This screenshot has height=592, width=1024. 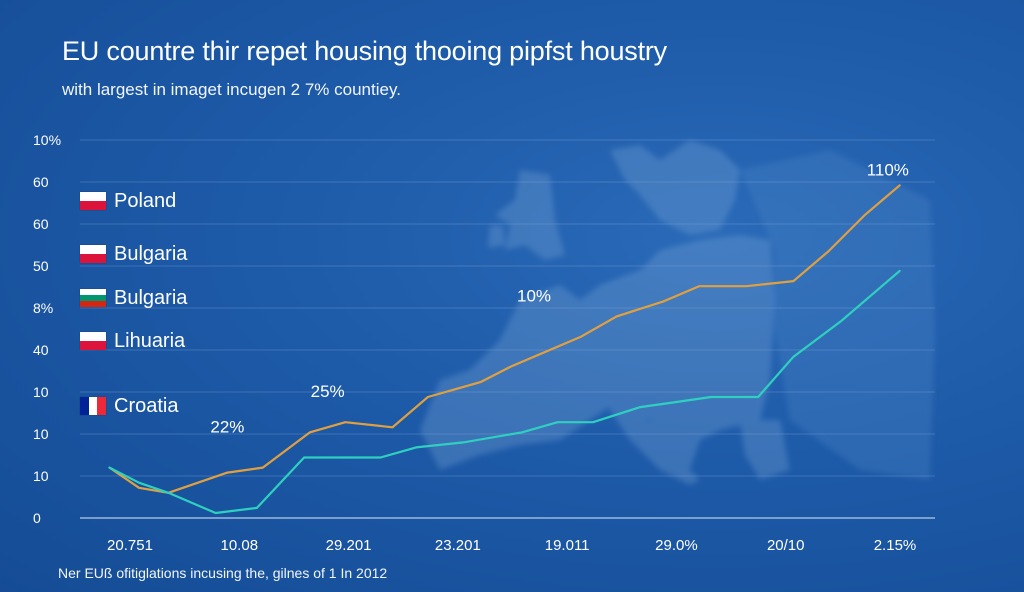 I want to click on annotation-label: 10%, so click(x=534, y=295).